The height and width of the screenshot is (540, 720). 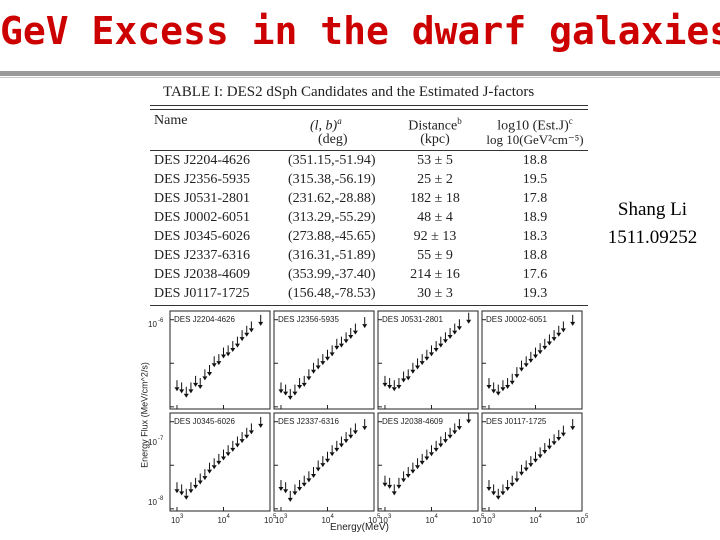 What do you see at coordinates (202, 160) in the screenshot?
I see `table-cell-name: DES J2204-4626` at bounding box center [202, 160].